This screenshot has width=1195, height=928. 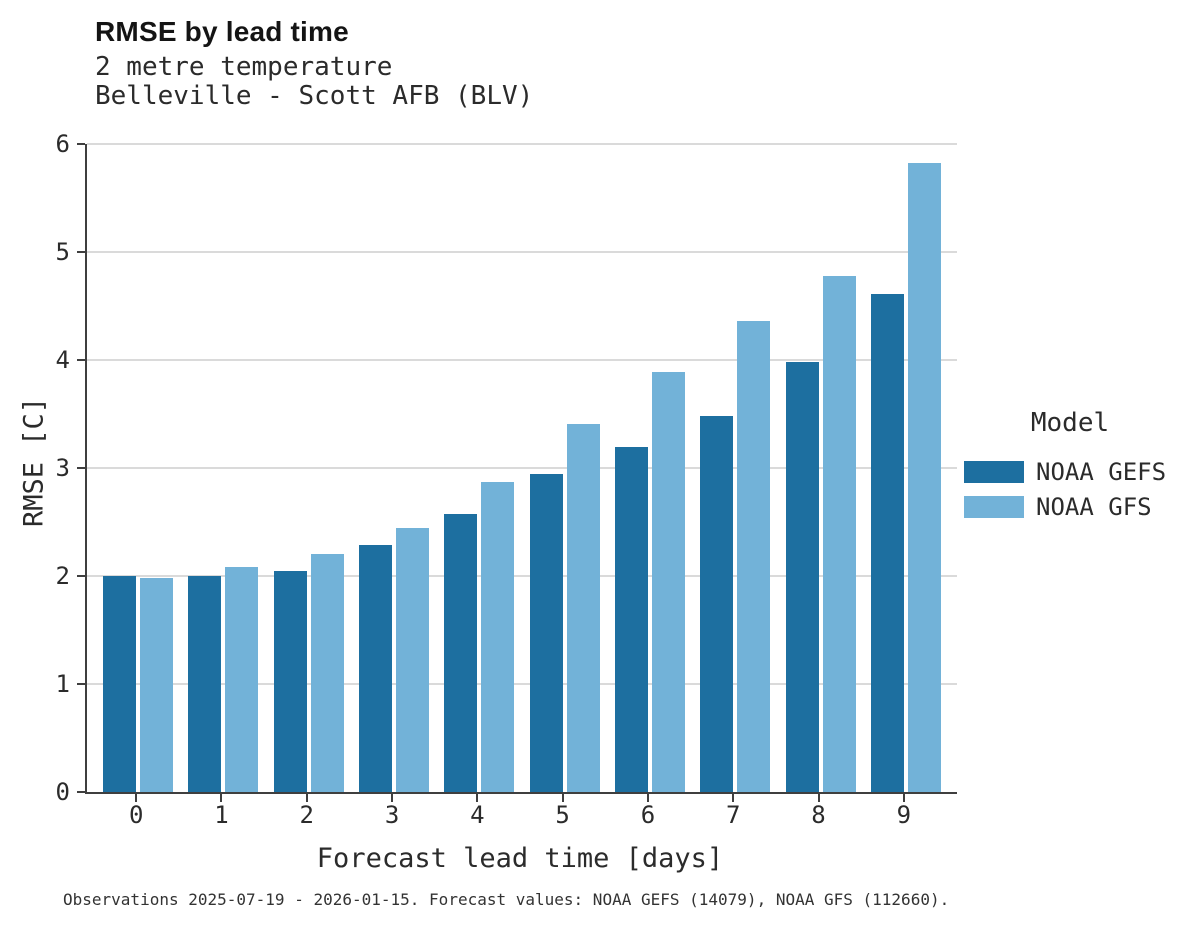 I want to click on chart-subtitle-variable: 2 metre temperature, so click(x=244, y=67).